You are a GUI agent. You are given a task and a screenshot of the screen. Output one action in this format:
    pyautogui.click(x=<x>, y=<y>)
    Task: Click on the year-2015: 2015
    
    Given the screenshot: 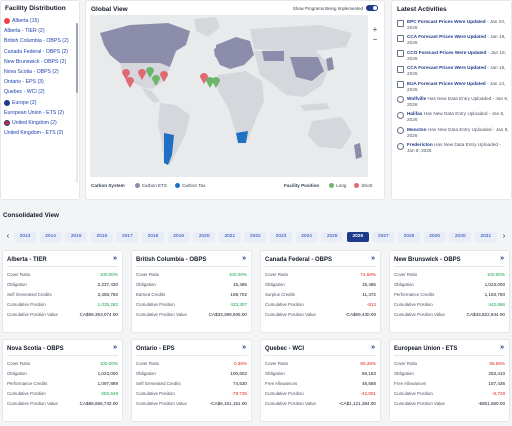 What is the action you would take?
    pyautogui.click(x=76, y=237)
    